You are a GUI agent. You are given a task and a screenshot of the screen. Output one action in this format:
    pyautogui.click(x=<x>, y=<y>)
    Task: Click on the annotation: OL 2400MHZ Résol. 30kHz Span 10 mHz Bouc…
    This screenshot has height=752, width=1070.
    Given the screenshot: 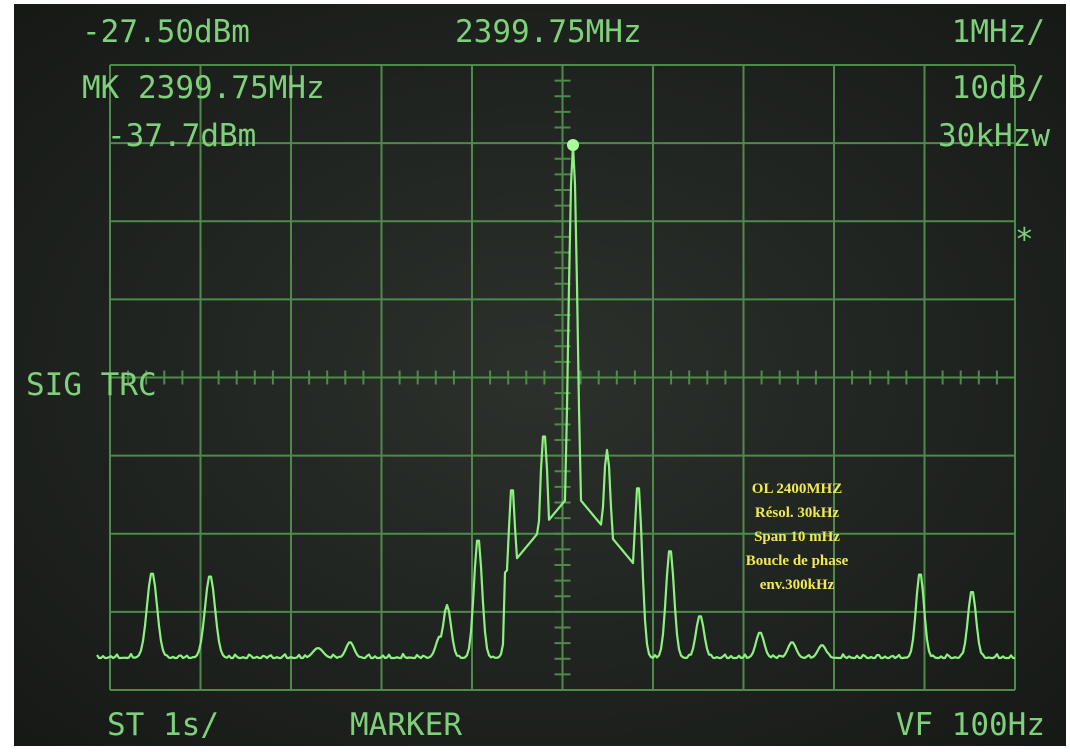 What is the action you would take?
    pyautogui.click(x=797, y=537)
    